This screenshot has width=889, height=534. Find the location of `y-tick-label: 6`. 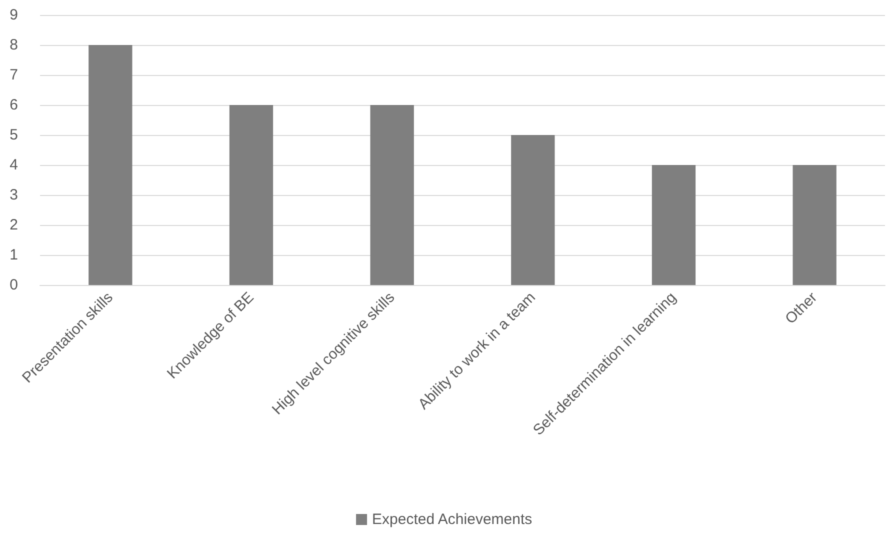

y-tick-label: 6 is located at coordinates (14, 105).